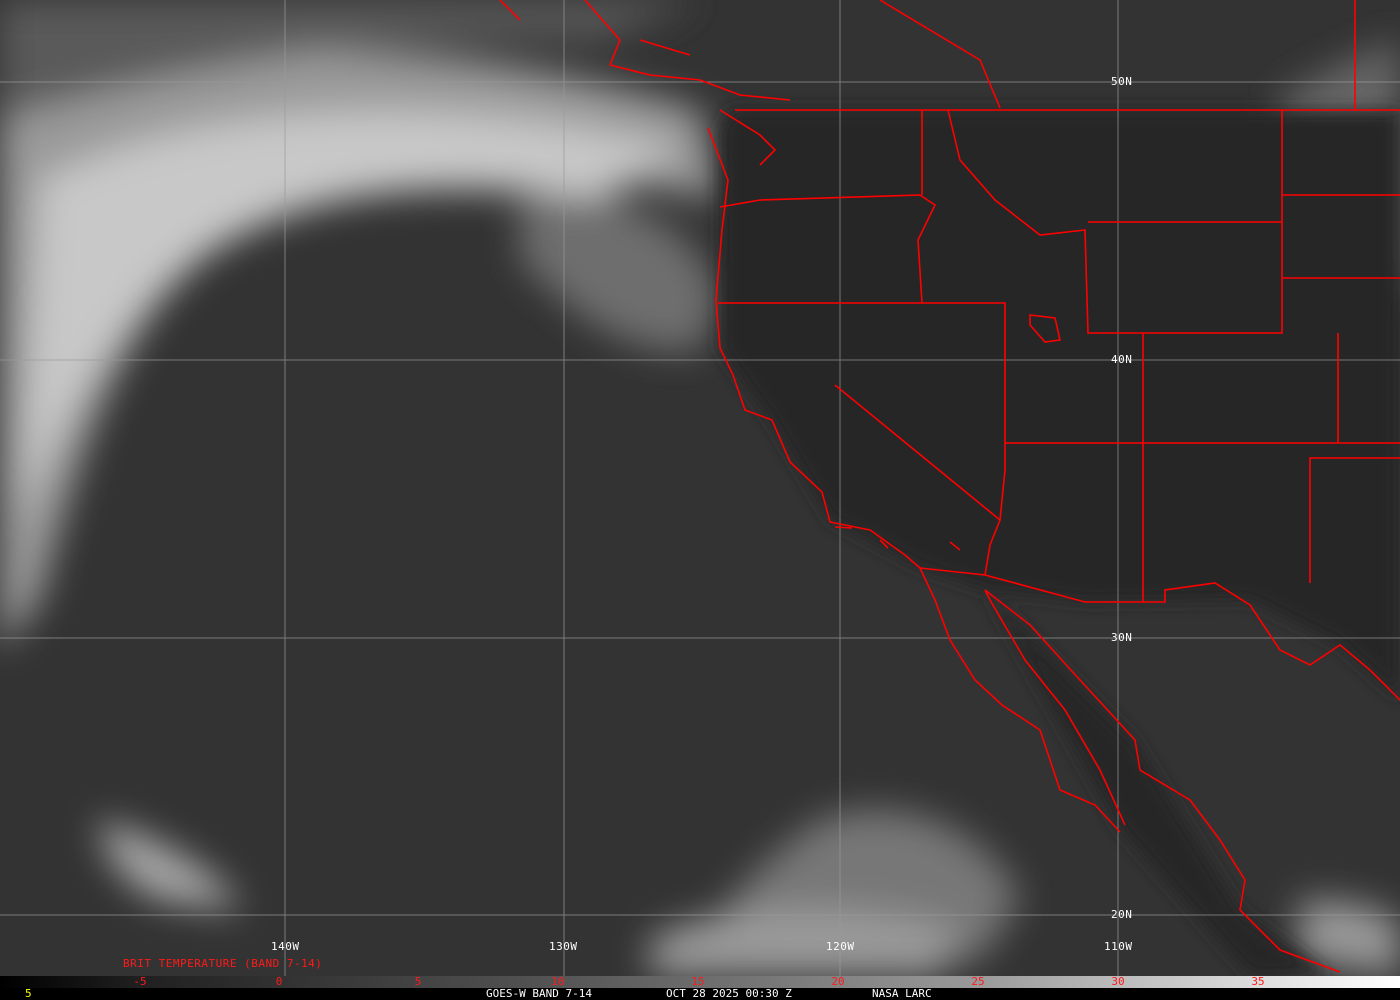 The height and width of the screenshot is (1000, 1400). What do you see at coordinates (223, 963) in the screenshot?
I see `colorbar-title: BRIT TEMPERATURE (BAND 7-14)` at bounding box center [223, 963].